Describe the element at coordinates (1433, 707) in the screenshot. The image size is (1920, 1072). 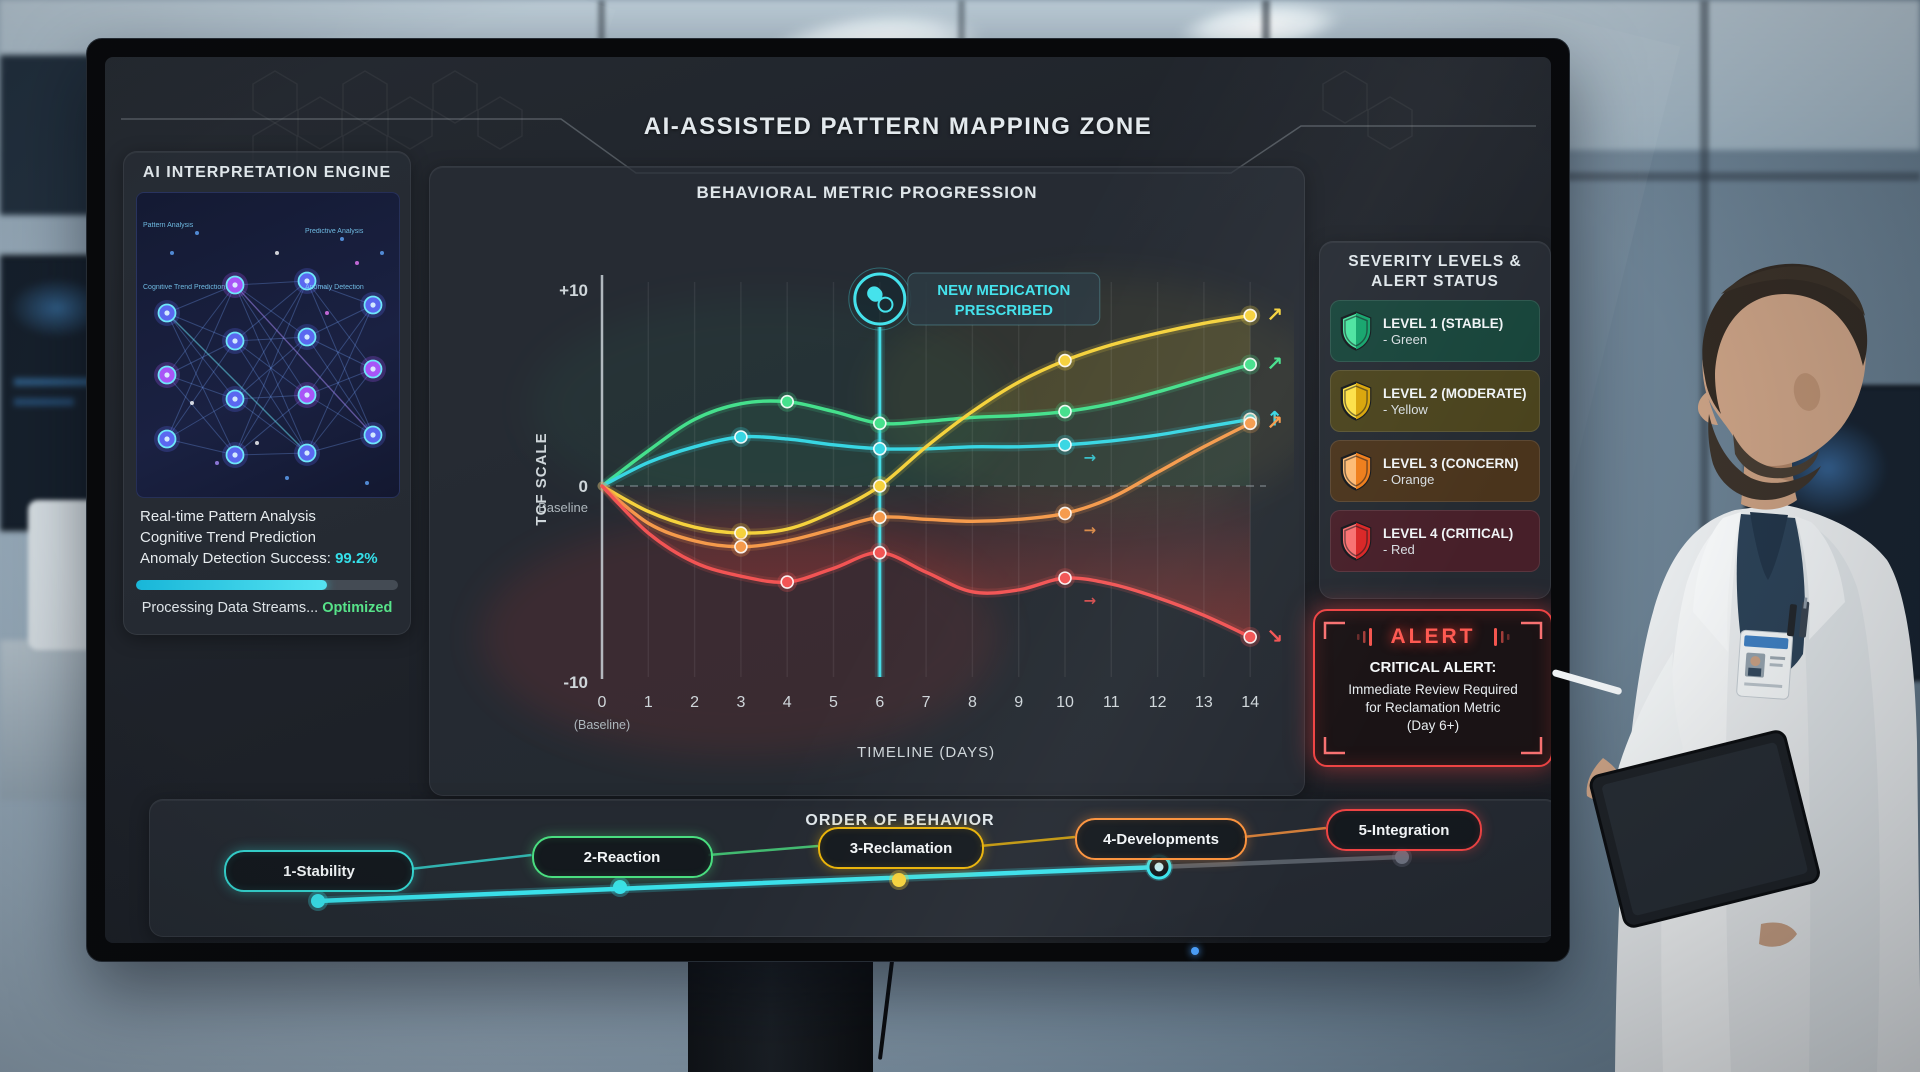
I see `alert-line: for Reclamation Metric` at that location.